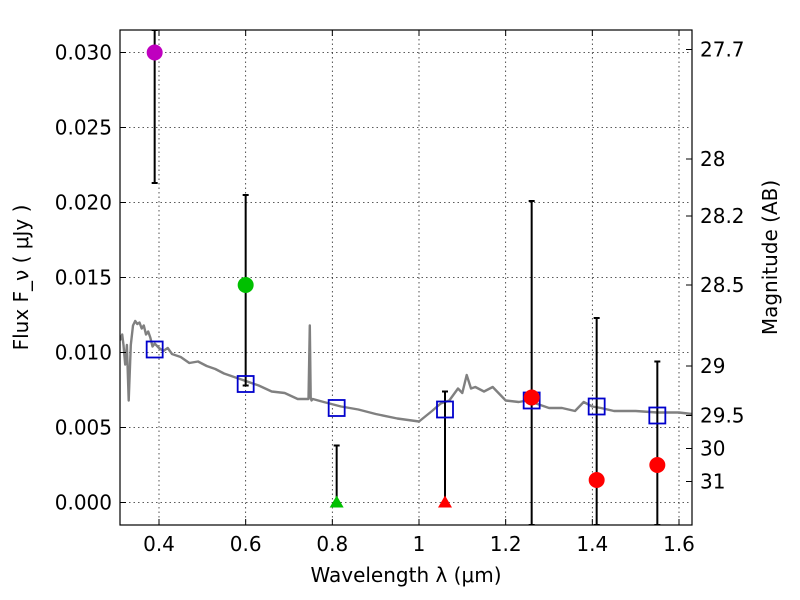 The width and height of the screenshot is (800, 600). I want to click on y-tick-label: 0.030, so click(83, 53).